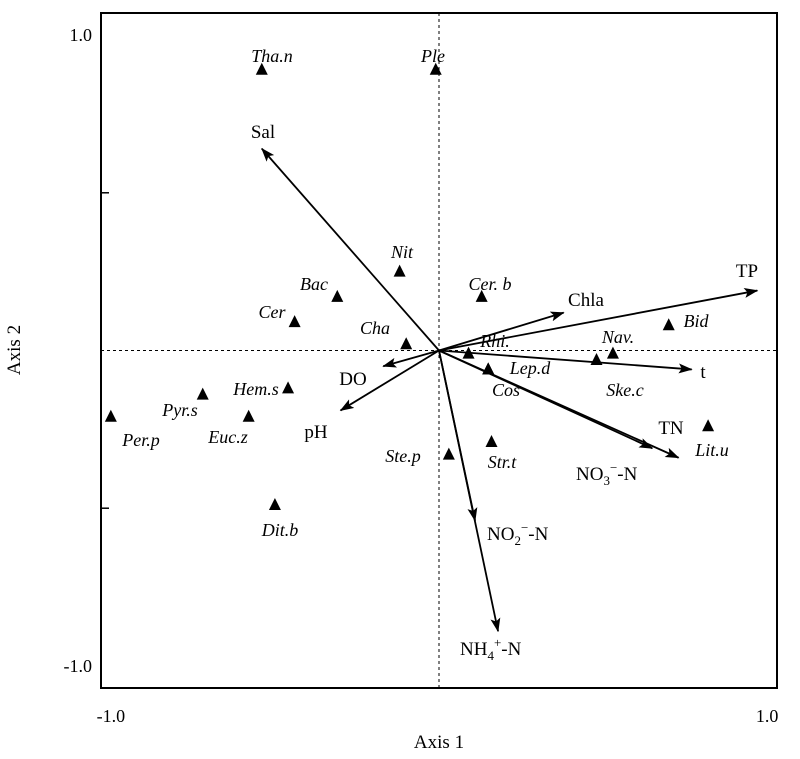  Describe the element at coordinates (316, 432) in the screenshot. I see `env-vector-label: pH` at that location.